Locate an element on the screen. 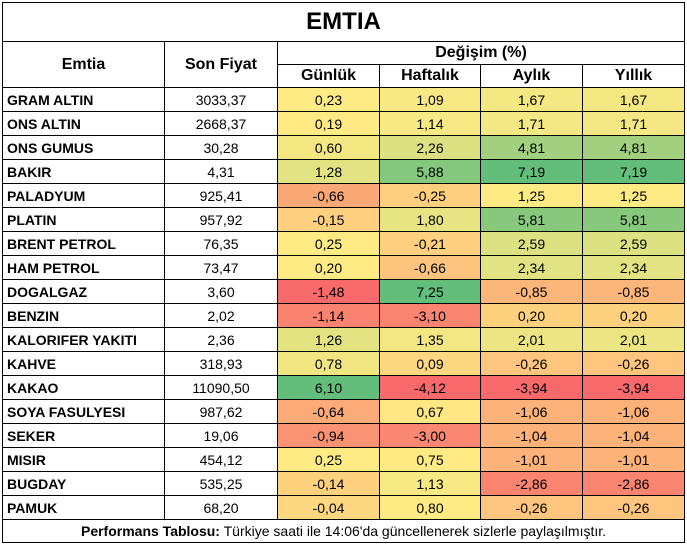 This screenshot has height=551, width=687. change-aylik: -1,01 is located at coordinates (531, 459).